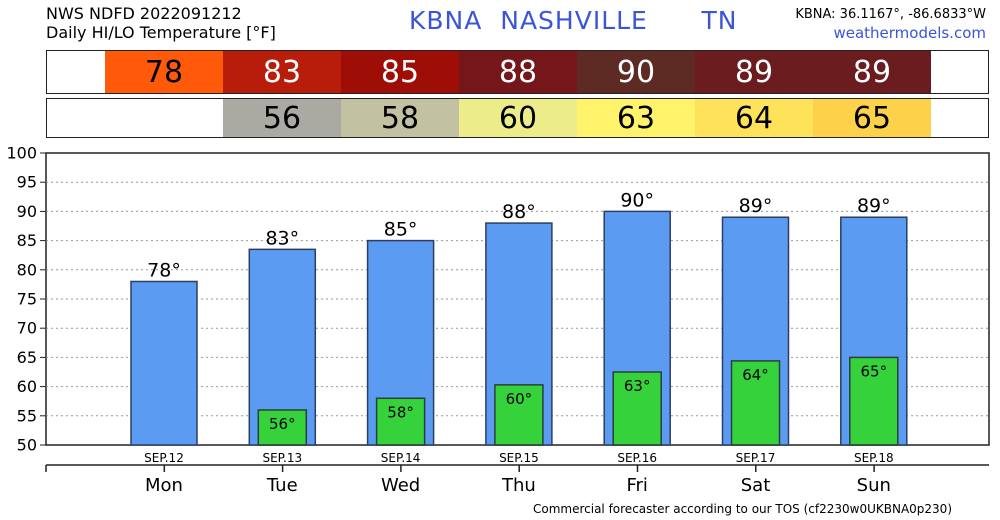 Image resolution: width=1000 pixels, height=520 pixels. Describe the element at coordinates (637, 386) in the screenshot. I see `low-temp-label: 63°` at that location.